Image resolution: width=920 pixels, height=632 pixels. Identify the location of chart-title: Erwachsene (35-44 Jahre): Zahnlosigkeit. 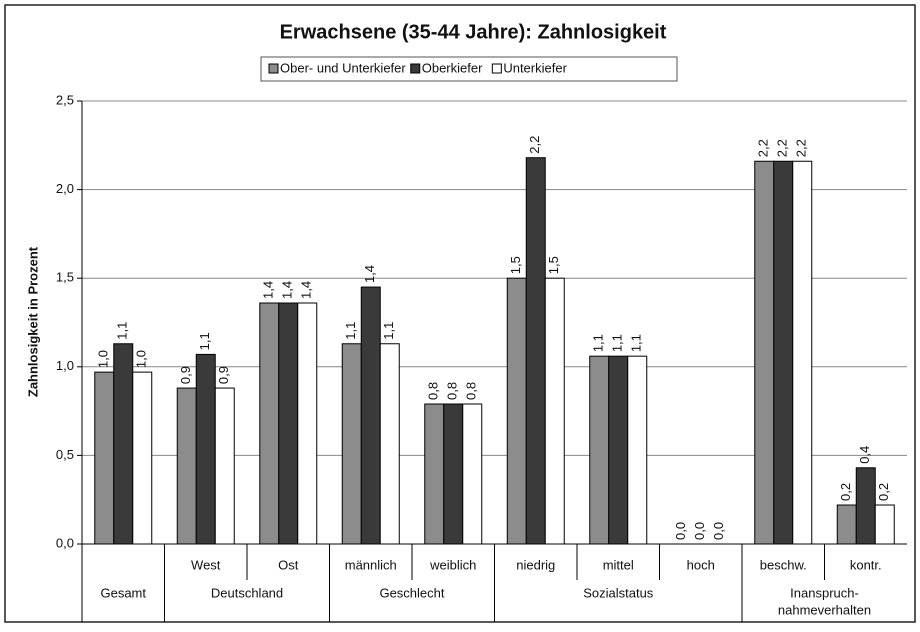
(473, 32).